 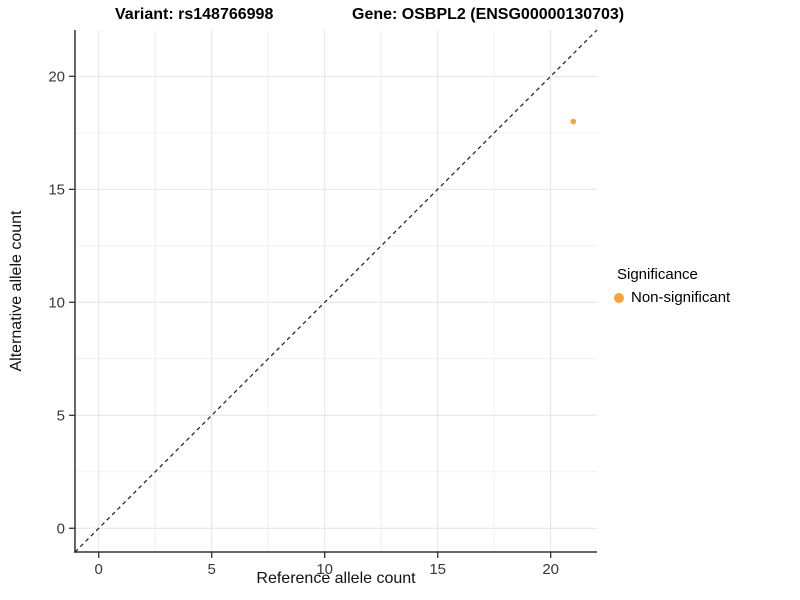 What do you see at coordinates (324, 569) in the screenshot?
I see `x-tick-label: 10` at bounding box center [324, 569].